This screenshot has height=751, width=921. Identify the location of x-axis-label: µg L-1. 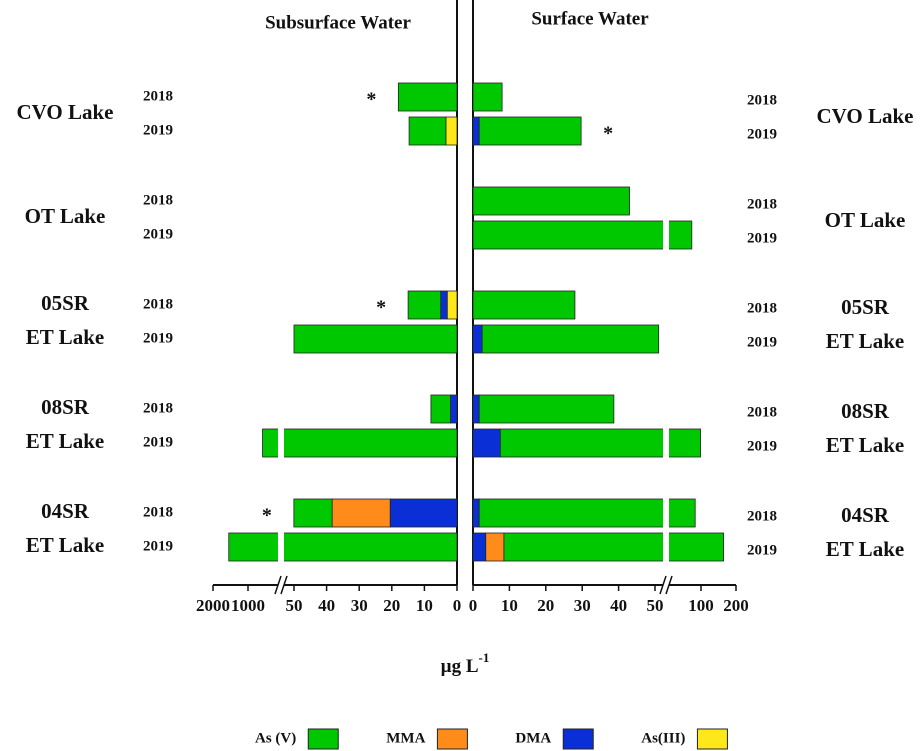
(465, 663).